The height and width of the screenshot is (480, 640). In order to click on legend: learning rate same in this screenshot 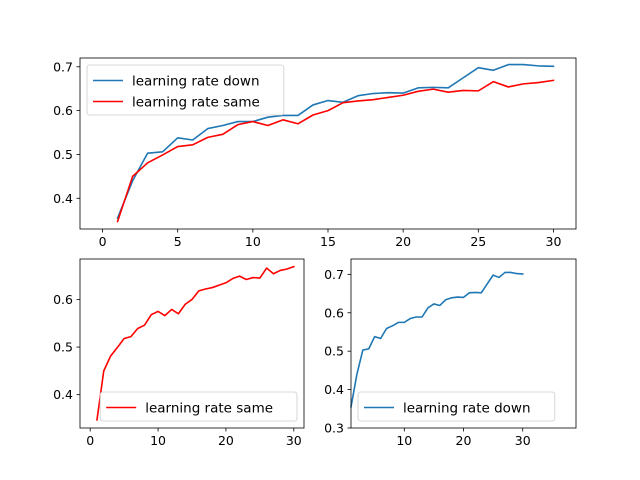, I will do `click(198, 406)`.